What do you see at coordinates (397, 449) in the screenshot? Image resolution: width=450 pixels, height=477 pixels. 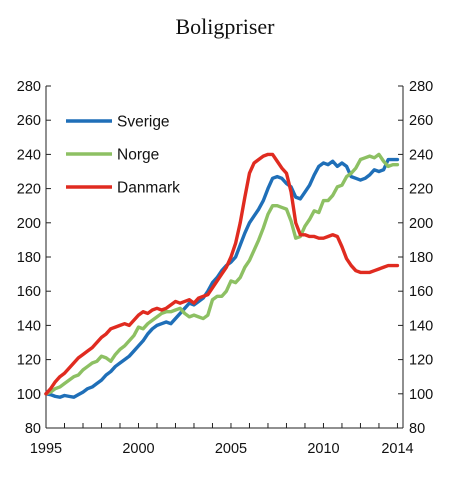 I see `x-tick-label: 2014` at bounding box center [397, 449].